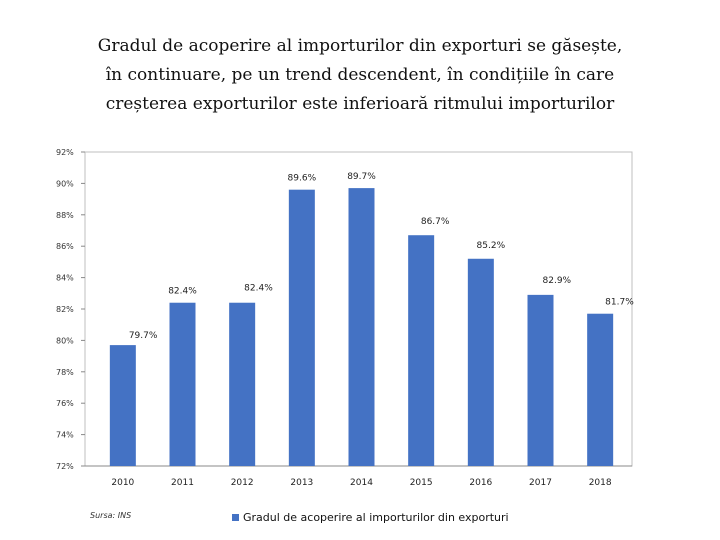  What do you see at coordinates (111, 515) in the screenshot?
I see `source-note: Sursa: INS` at bounding box center [111, 515].